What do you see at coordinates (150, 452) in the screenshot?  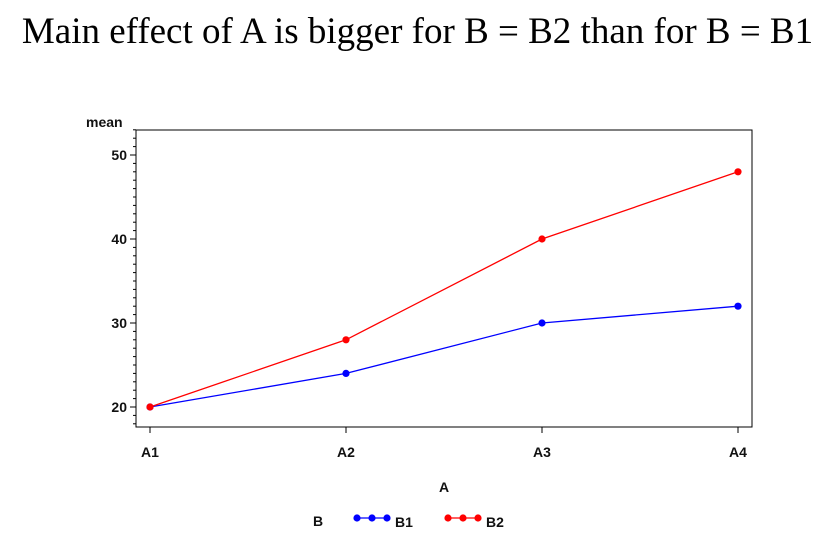 I see `x-tick-label: A1` at bounding box center [150, 452].